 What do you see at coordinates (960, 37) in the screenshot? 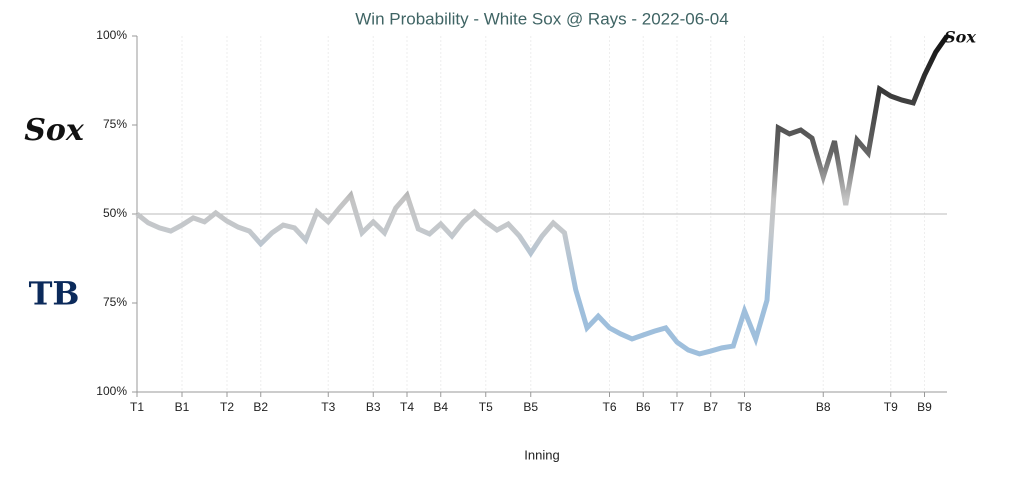
I see `end-logo: Sox` at bounding box center [960, 37].